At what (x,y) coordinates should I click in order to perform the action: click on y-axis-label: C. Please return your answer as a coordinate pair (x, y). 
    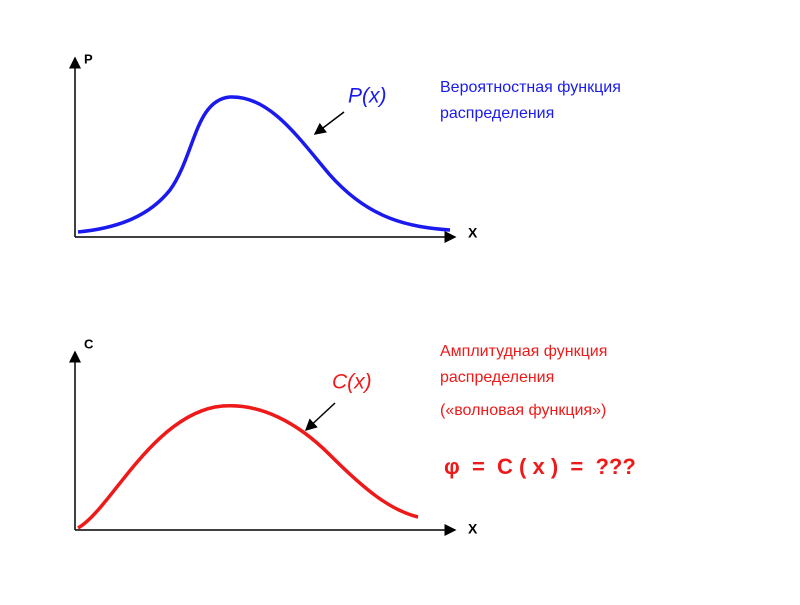
    Looking at the image, I should click on (89, 343).